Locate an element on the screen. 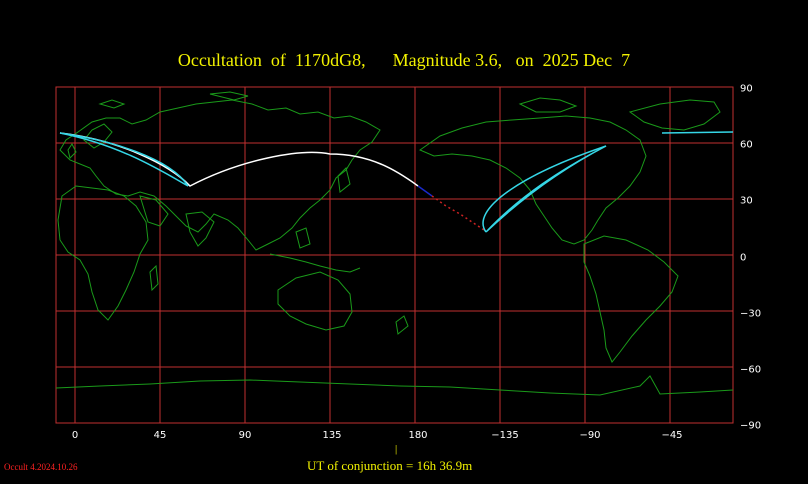 Image resolution: width=808 pixels, height=484 pixels. coast-south-america is located at coordinates (631, 299).